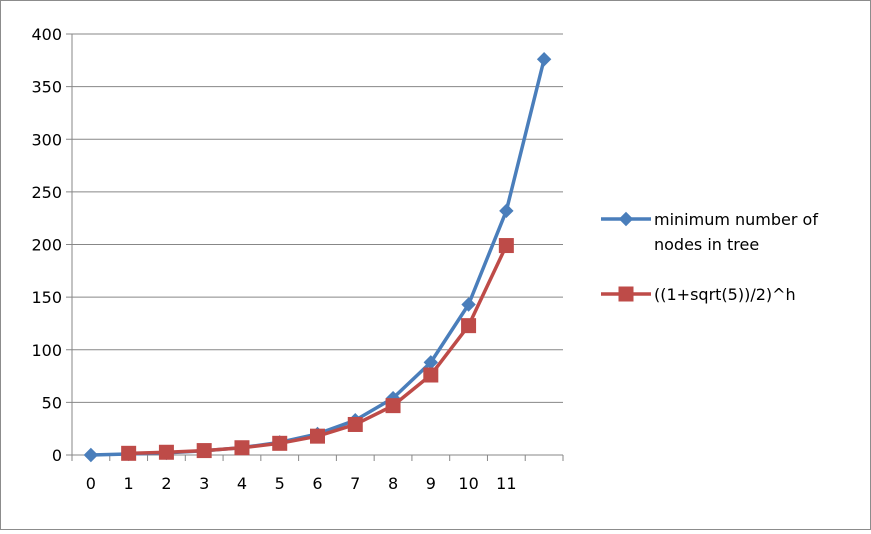  Describe the element at coordinates (57, 455) in the screenshot. I see `y-tick-label: 0` at that location.